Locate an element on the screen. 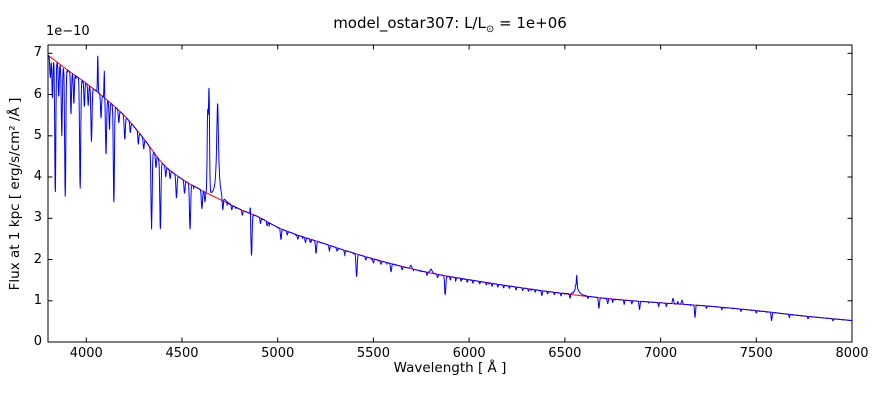 This screenshot has width=880, height=400. y-tick-label: 1 is located at coordinates (37, 300).